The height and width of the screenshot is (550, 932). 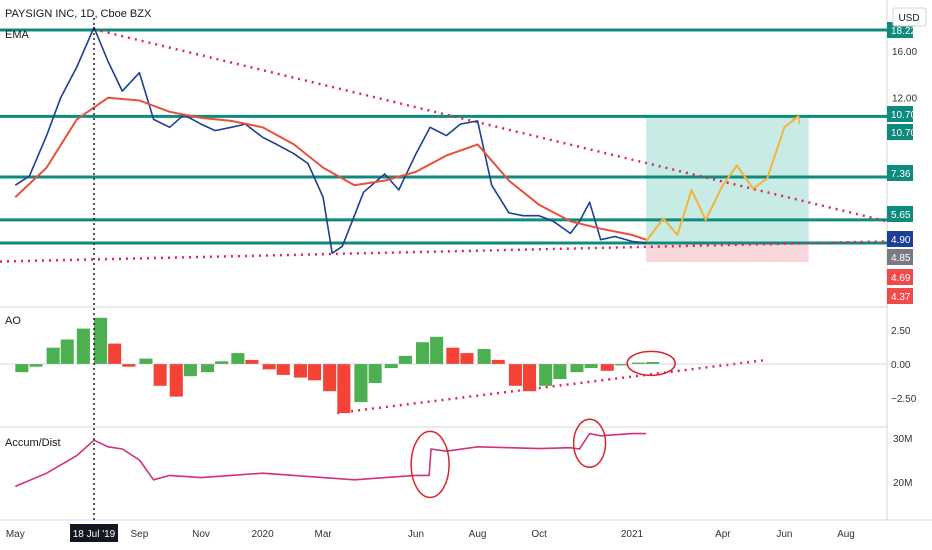 What do you see at coordinates (902, 483) in the screenshot?
I see `ad-tick-label: 20M` at bounding box center [902, 483].